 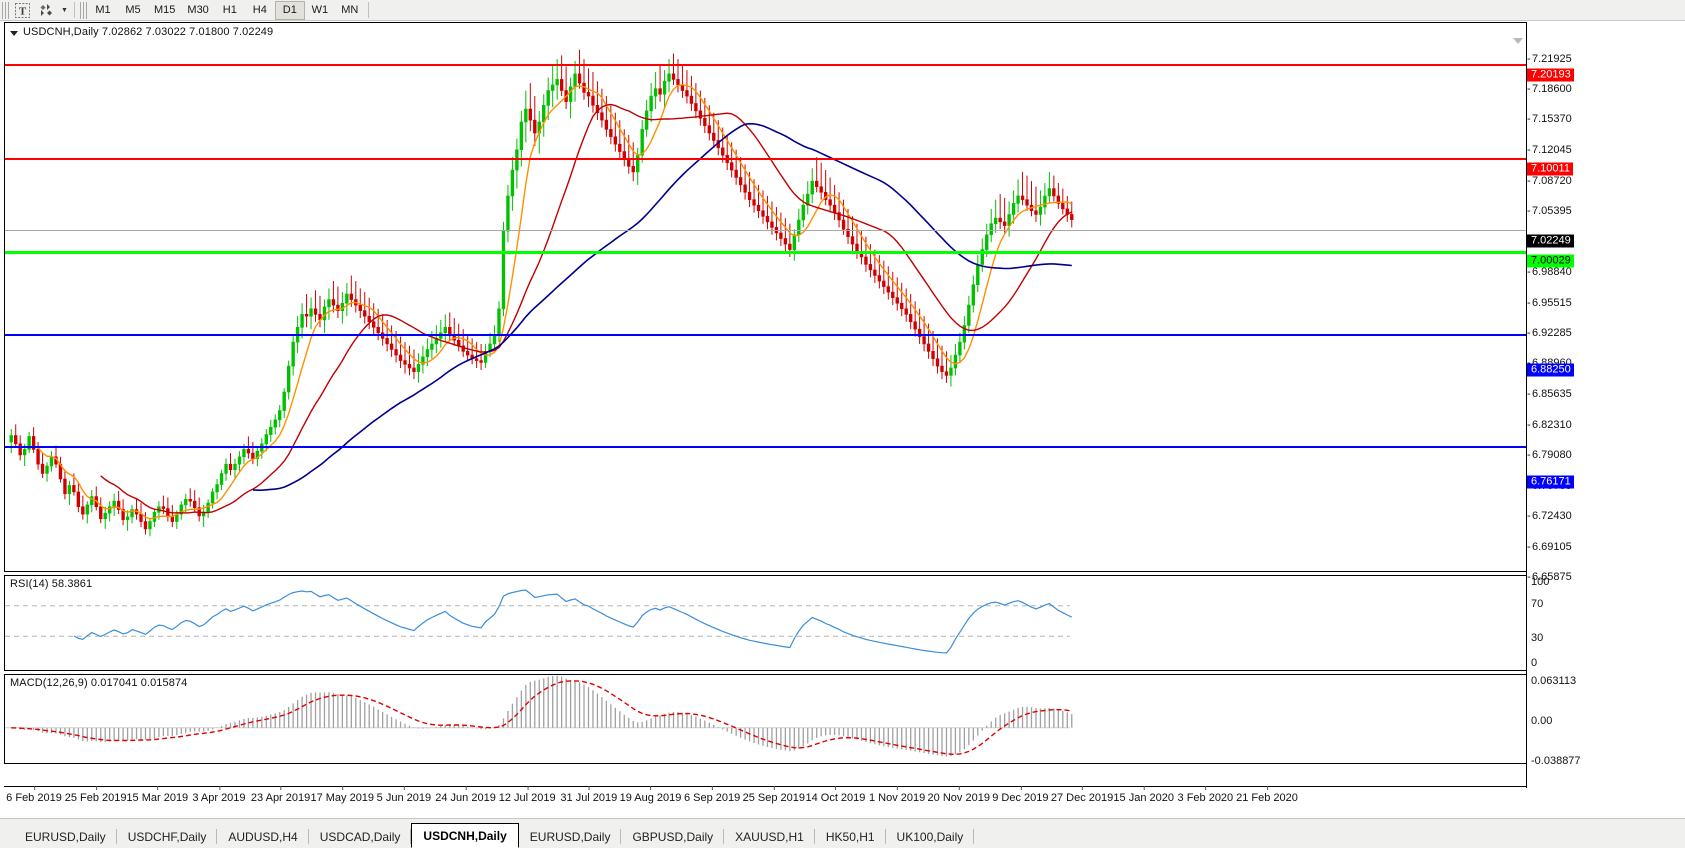 I want to click on macd-panel-title: MACD(12,26,9) 0.017041 0.015874, so click(x=99, y=683).